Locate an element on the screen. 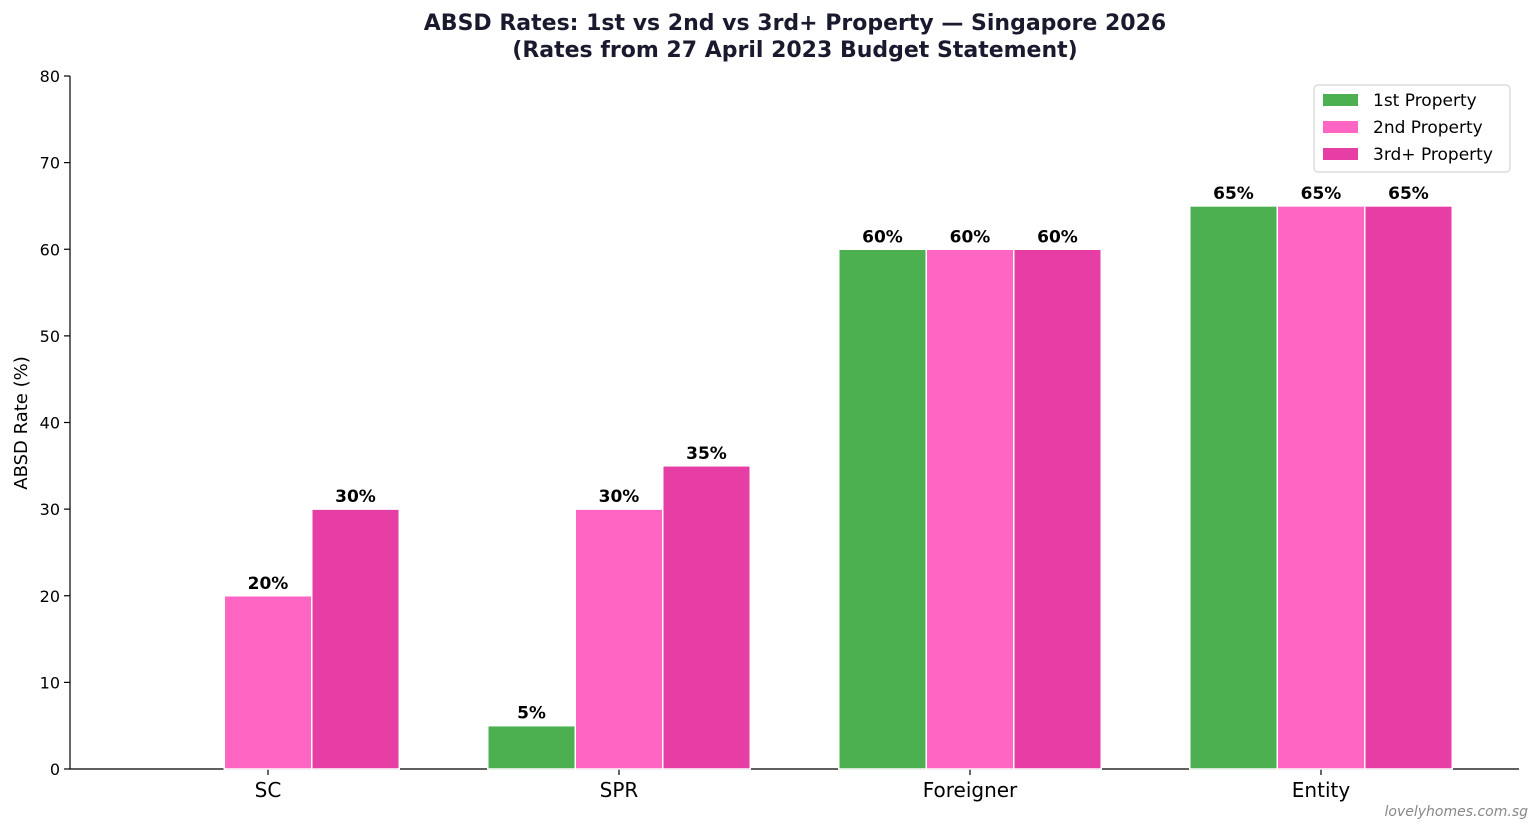 Image resolution: width=1540 pixels, height=830 pixels. y-tick-label: 30 is located at coordinates (50, 509).